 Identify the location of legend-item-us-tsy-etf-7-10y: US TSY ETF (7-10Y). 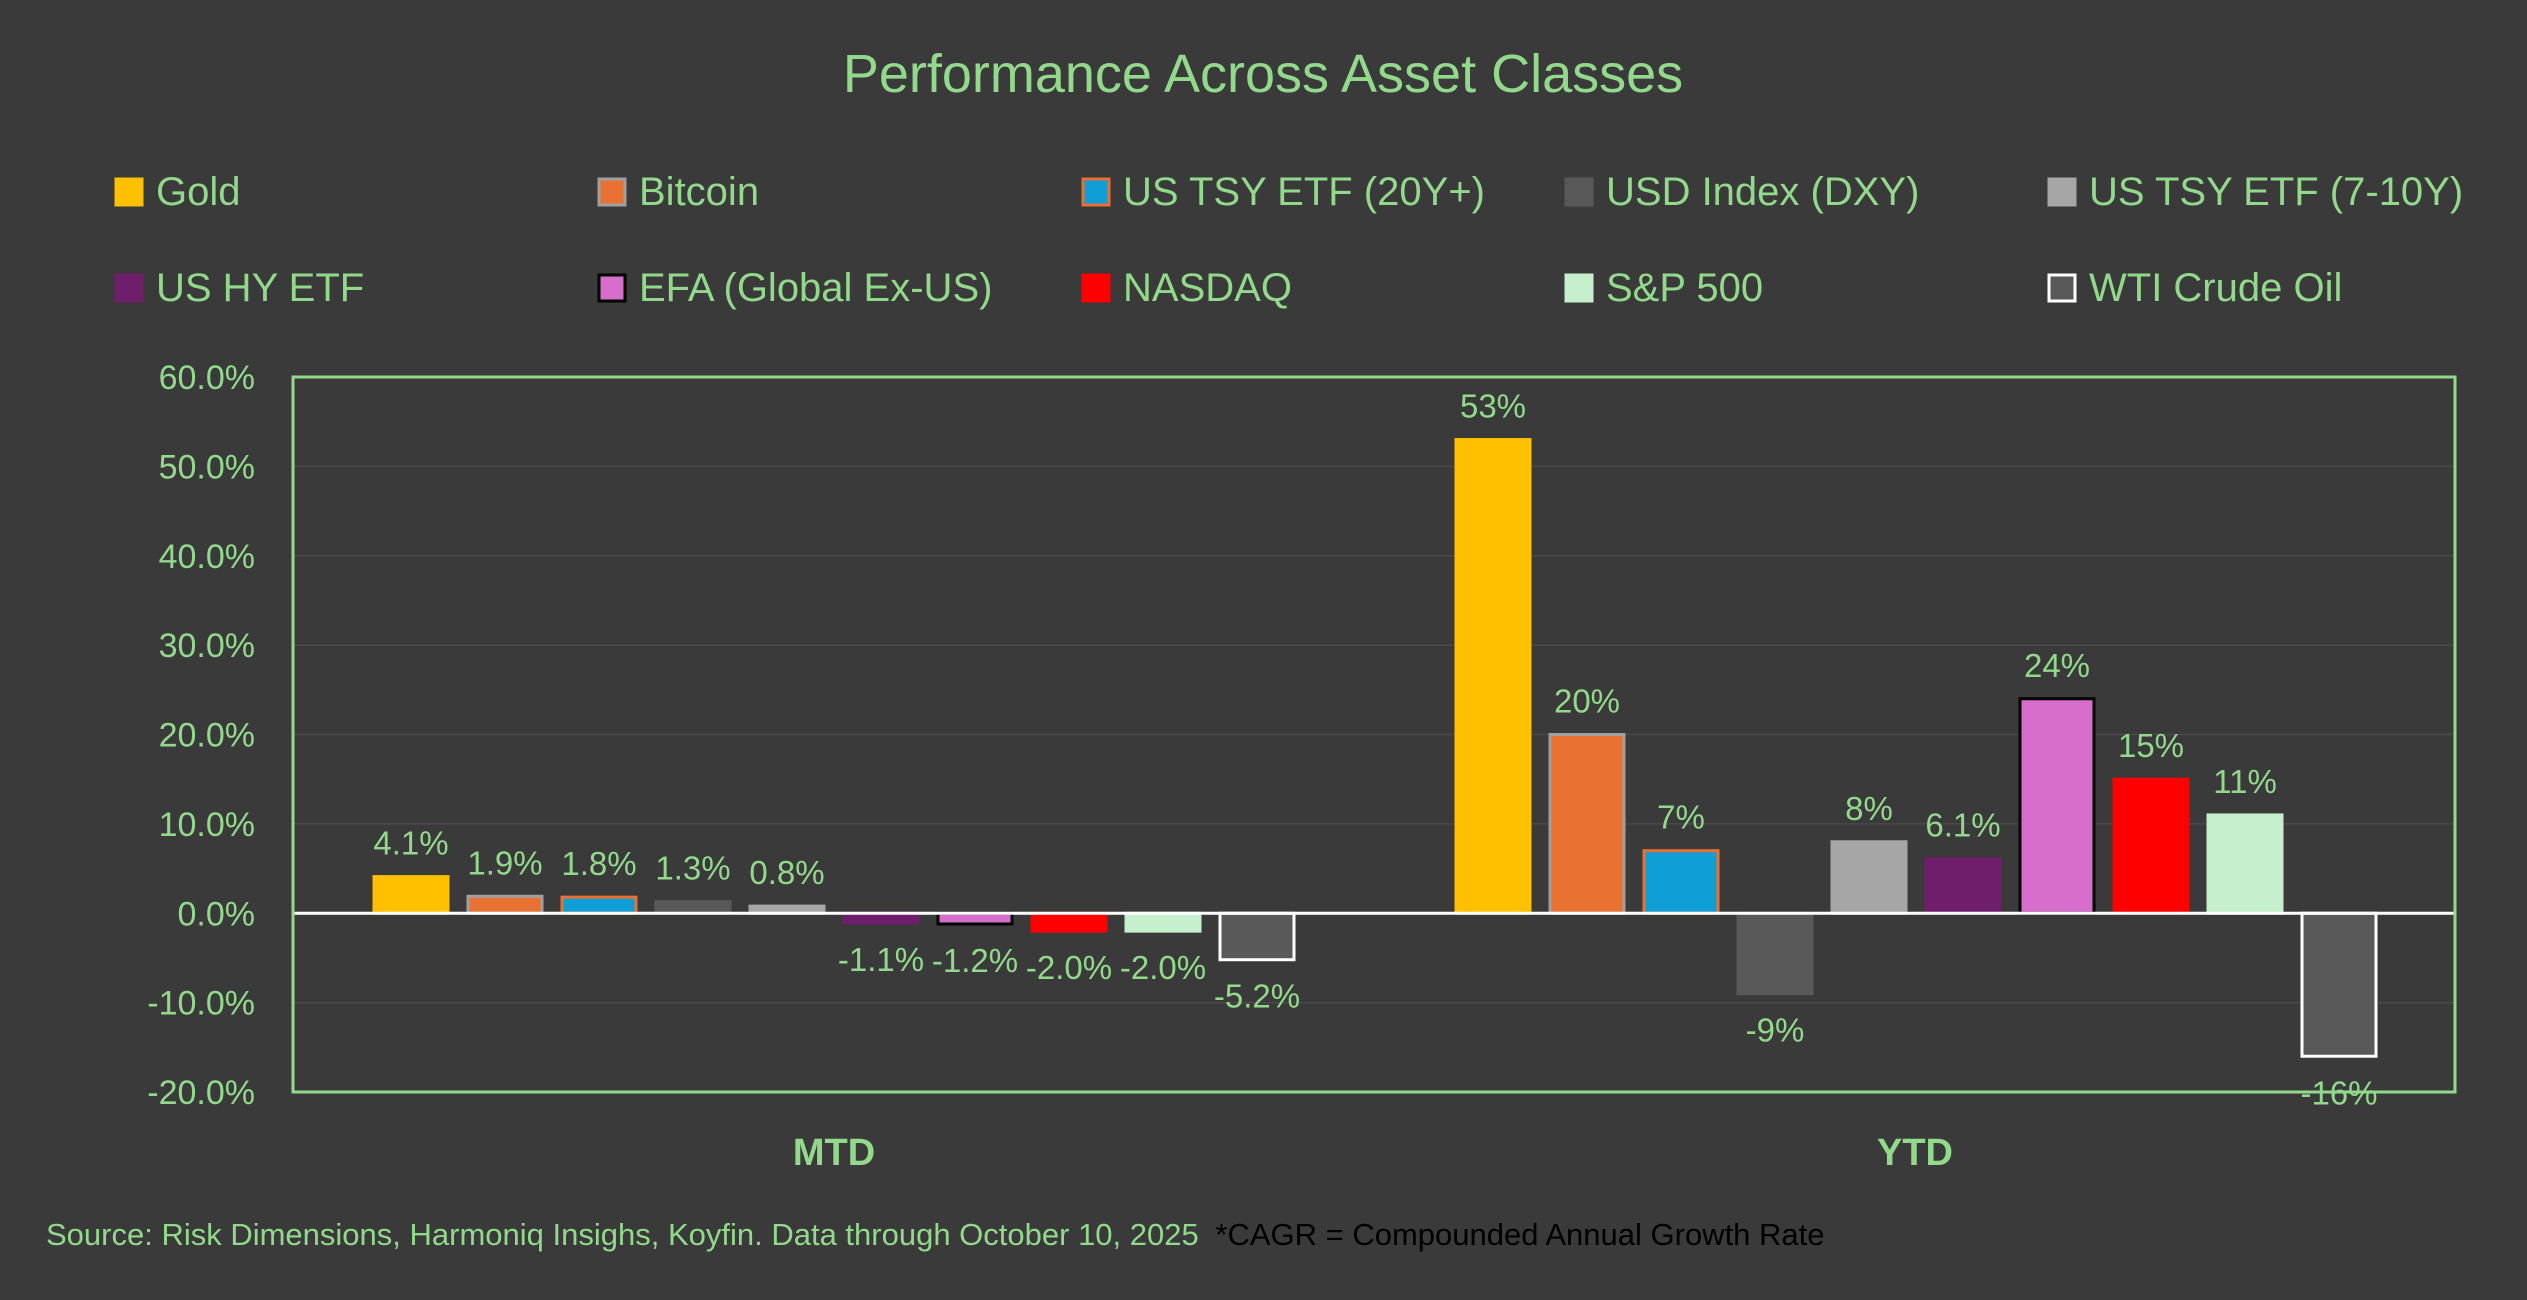
(2255, 192).